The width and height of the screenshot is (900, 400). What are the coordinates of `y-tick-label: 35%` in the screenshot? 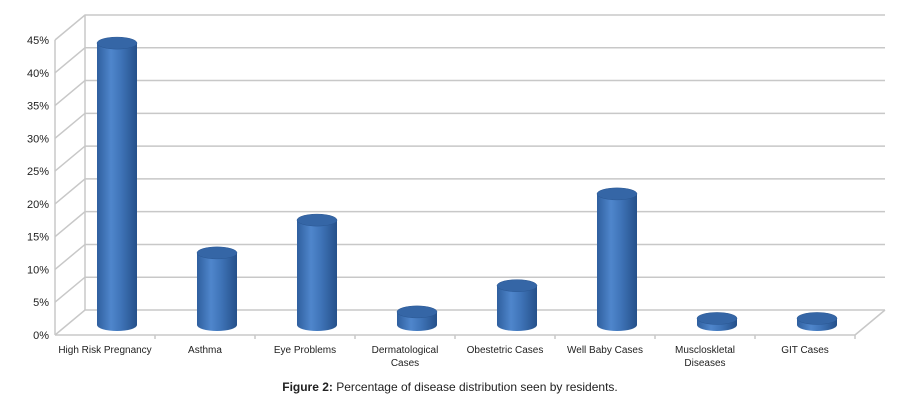 It's located at (38, 107).